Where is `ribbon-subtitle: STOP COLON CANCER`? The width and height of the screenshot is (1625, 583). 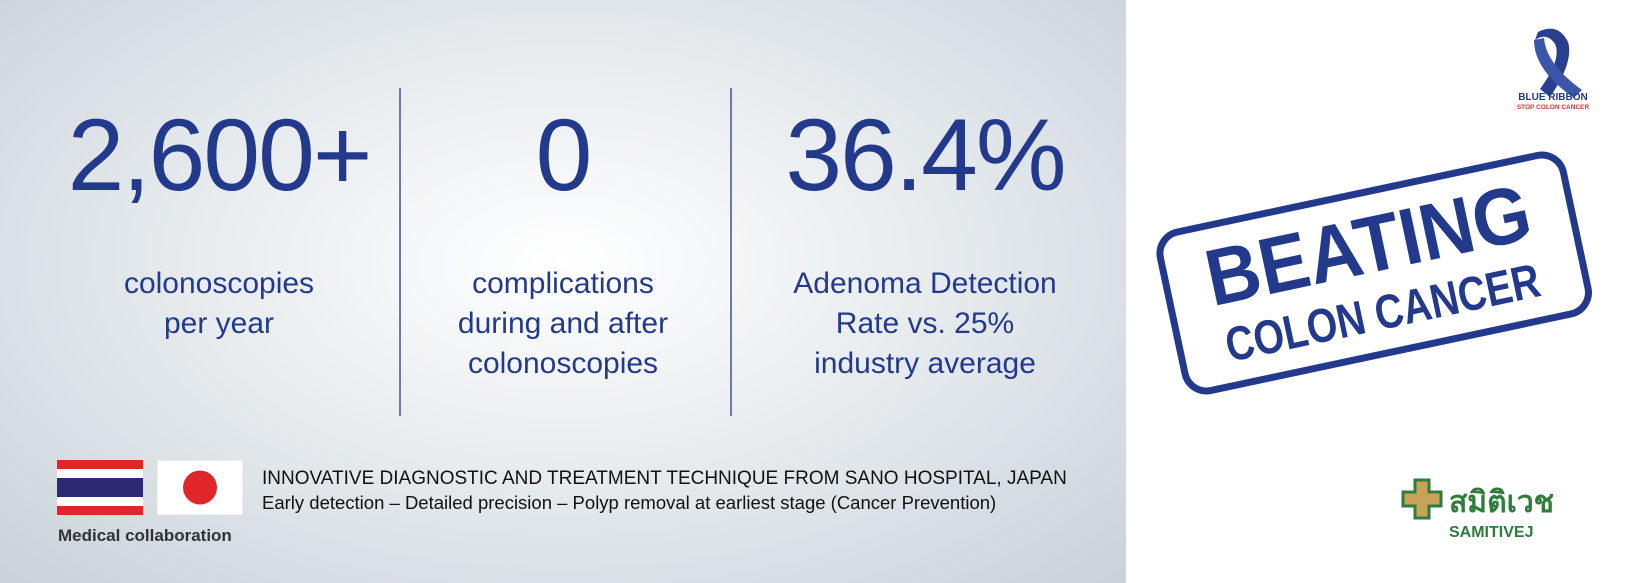
ribbon-subtitle: STOP COLON CANCER is located at coordinates (1553, 107).